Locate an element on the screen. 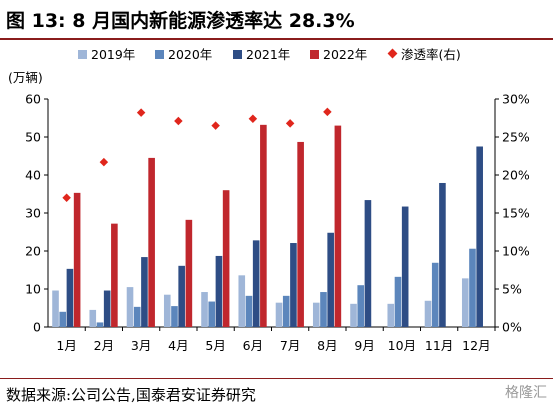 Image resolution: width=553 pixels, height=413 pixels. figure-title: 图 13: 8 月国内新能源渗透率达 28.3% is located at coordinates (180, 21).